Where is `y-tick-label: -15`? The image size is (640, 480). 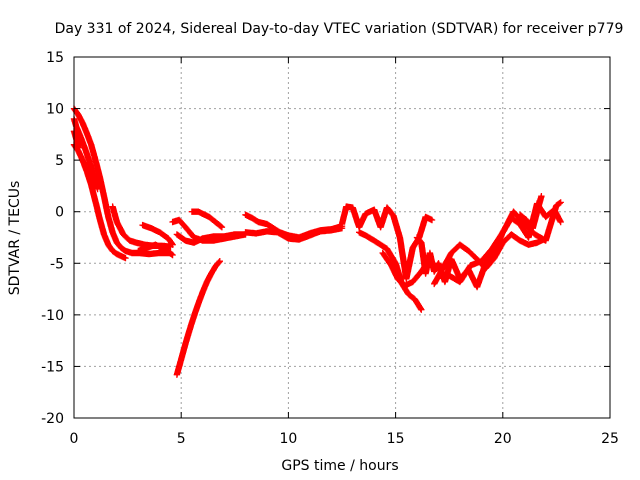 y-tick-label: -15 is located at coordinates (52, 367).